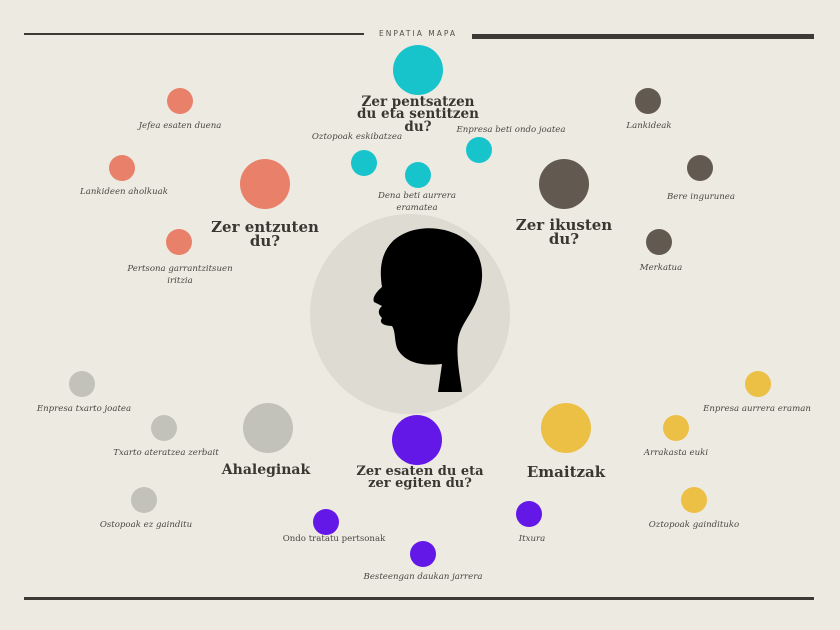  What do you see at coordinates (180, 101) in the screenshot?
I see `hear-item-1-dot` at bounding box center [180, 101].